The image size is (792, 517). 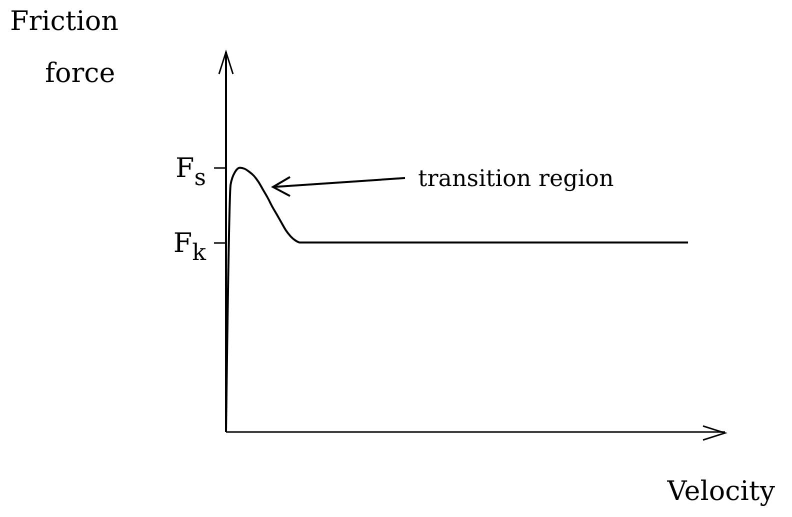 What do you see at coordinates (721, 491) in the screenshot?
I see `x-axis-title: Velocity` at bounding box center [721, 491].